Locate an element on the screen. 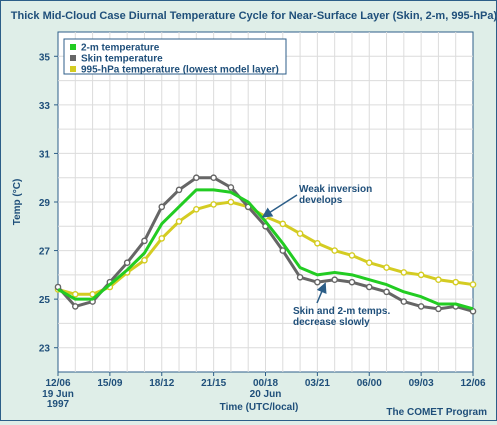 The height and width of the screenshot is (425, 497). annotation-text: Weak inversion is located at coordinates (335, 189).